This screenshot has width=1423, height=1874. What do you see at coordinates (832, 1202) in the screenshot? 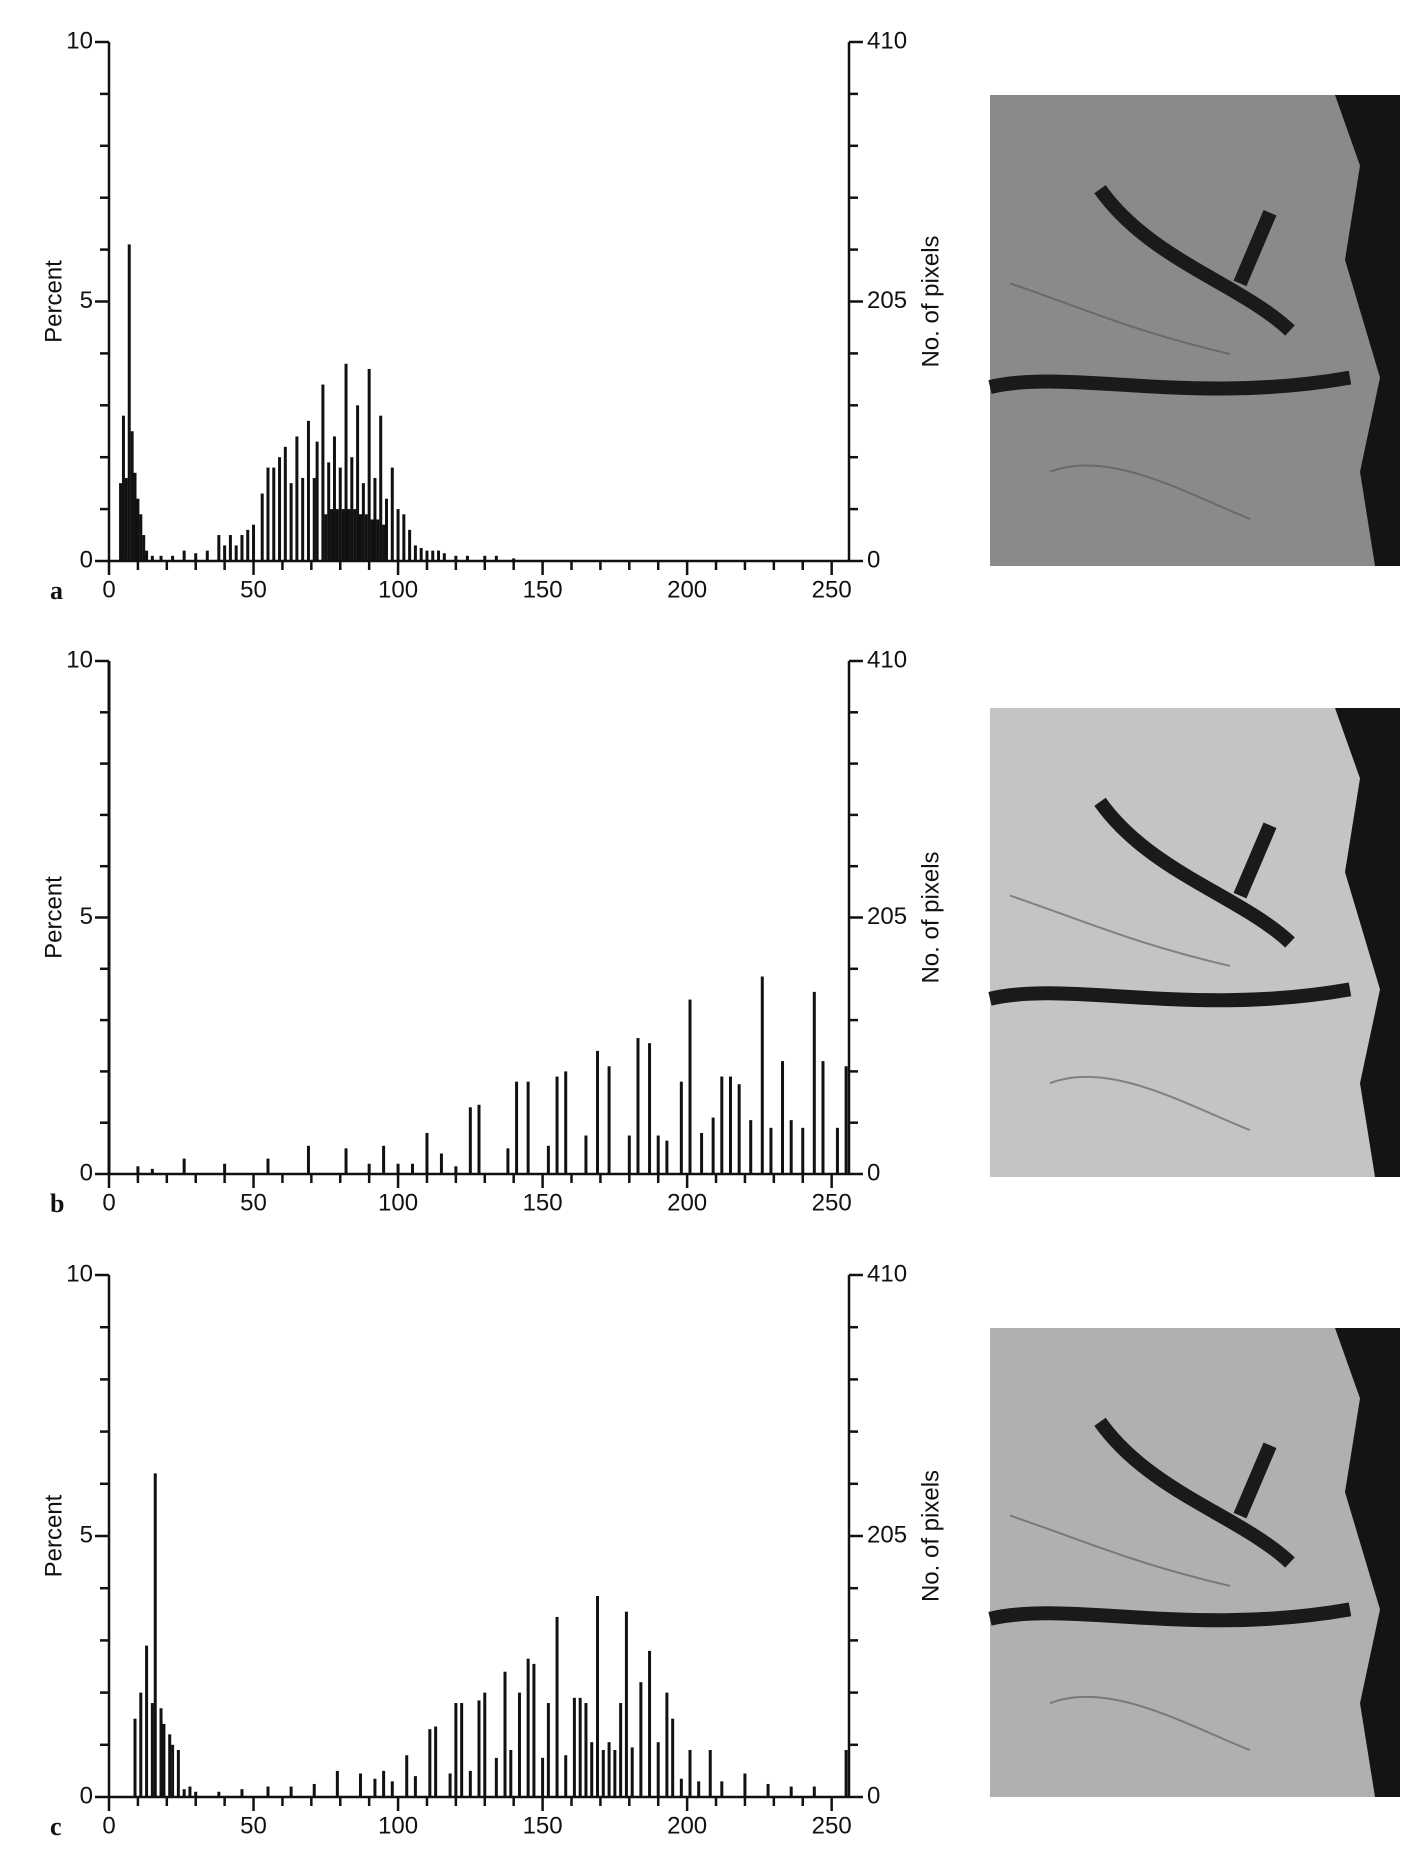
I see `x-tick-label: 250` at bounding box center [832, 1202].